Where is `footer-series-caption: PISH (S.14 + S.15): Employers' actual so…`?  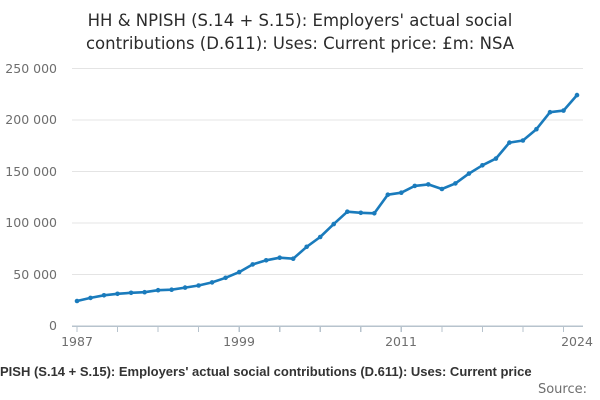 footer-series-caption: PISH (S.14 + S.15): Employers' actual so… is located at coordinates (266, 371).